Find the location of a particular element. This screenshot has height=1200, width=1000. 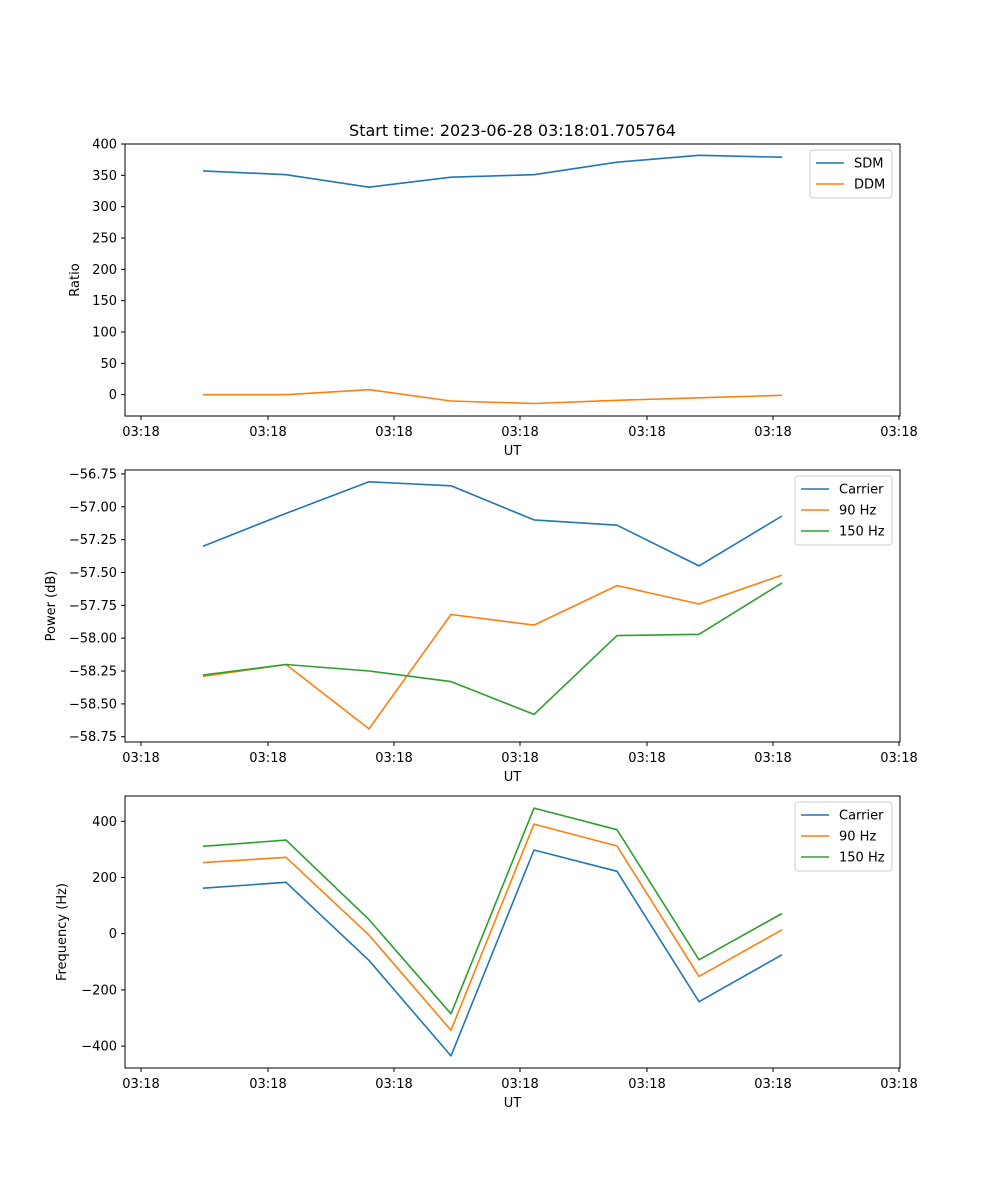

y-tick-label: 100 is located at coordinates (104, 333).